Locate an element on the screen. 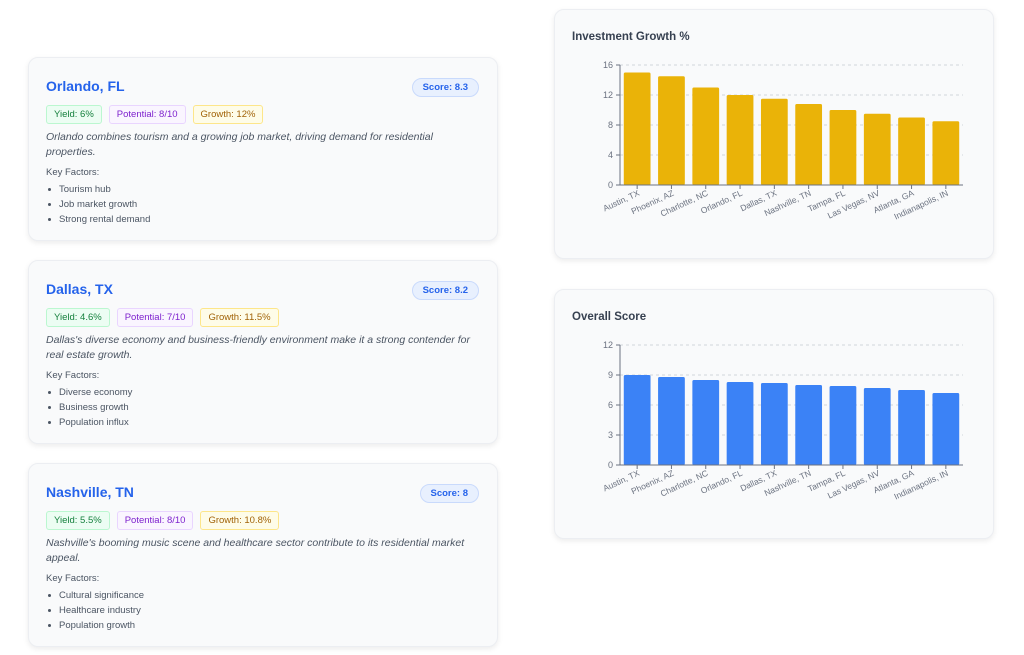 The height and width of the screenshot is (655, 1024). city-name: Orlando, FL is located at coordinates (85, 86).